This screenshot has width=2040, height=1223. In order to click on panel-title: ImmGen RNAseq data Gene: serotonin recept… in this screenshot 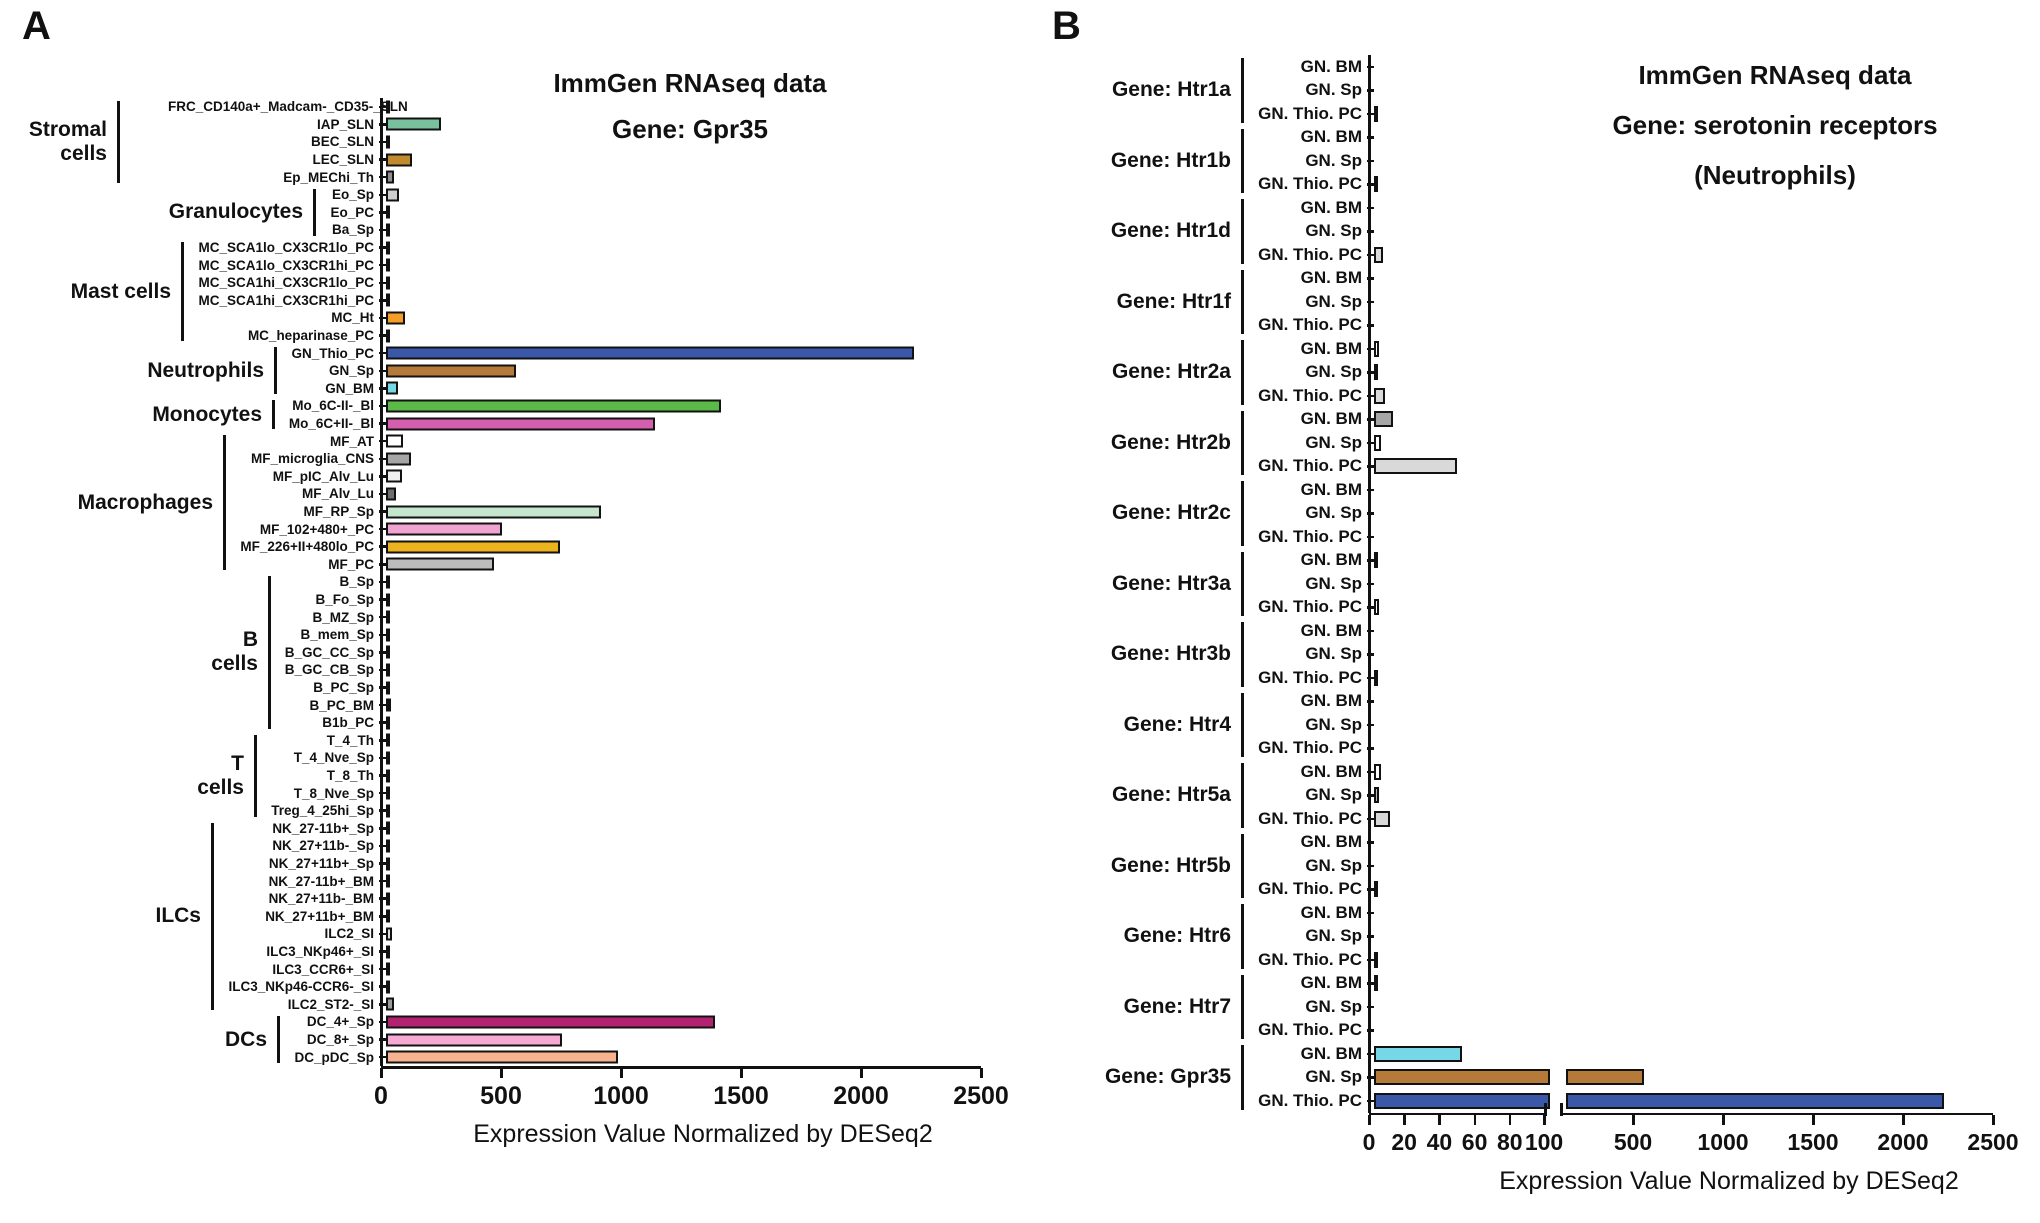, I will do `click(1742, 125)`.